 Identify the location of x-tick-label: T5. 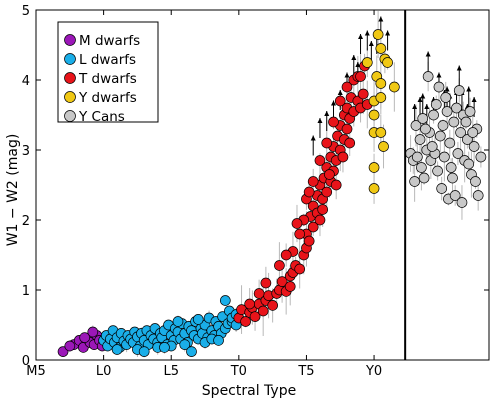
(305, 371).